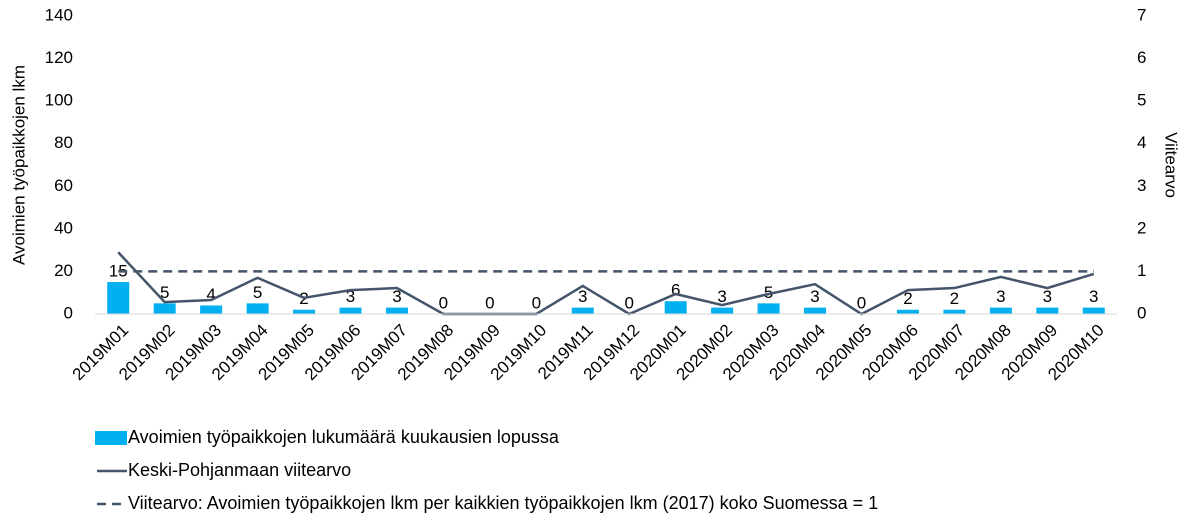 Image resolution: width=1185 pixels, height=526 pixels. What do you see at coordinates (1141, 57) in the screenshot?
I see `y2-tick-label: 6` at bounding box center [1141, 57].